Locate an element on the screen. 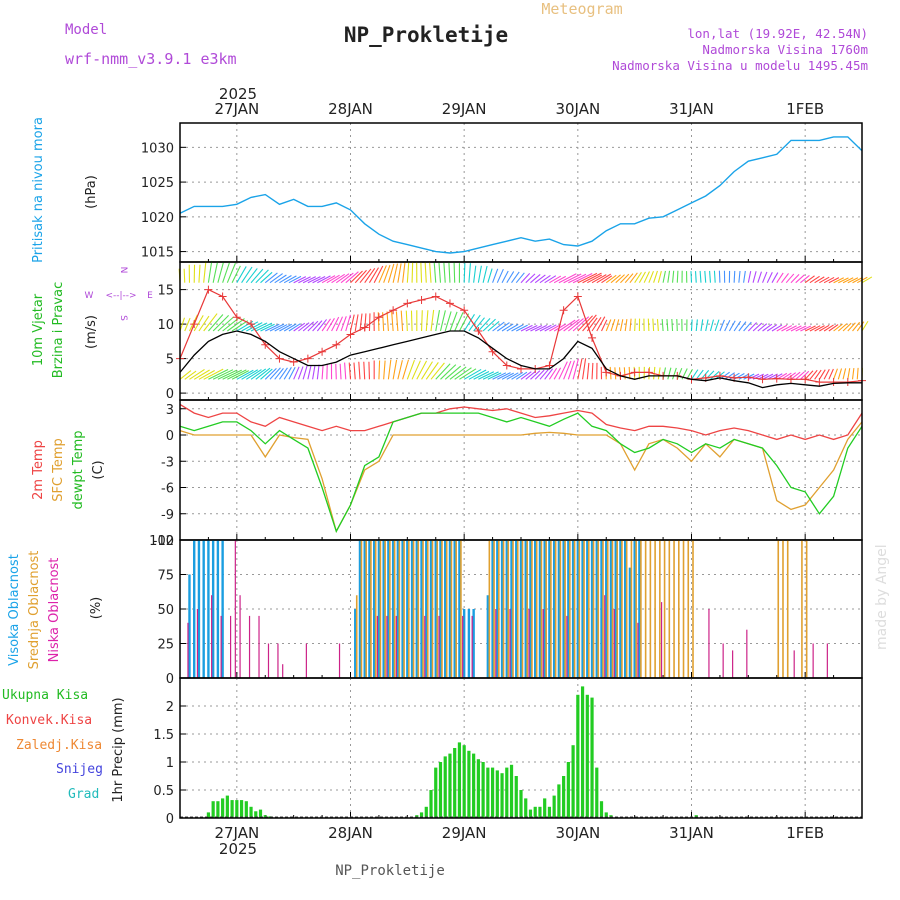 This screenshot has width=900, height=900. bottom-year-label: 2025 is located at coordinates (238, 849).